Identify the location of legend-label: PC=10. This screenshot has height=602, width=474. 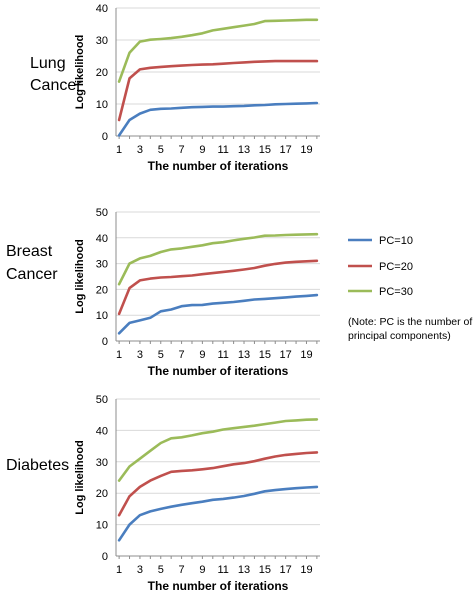
(396, 241).